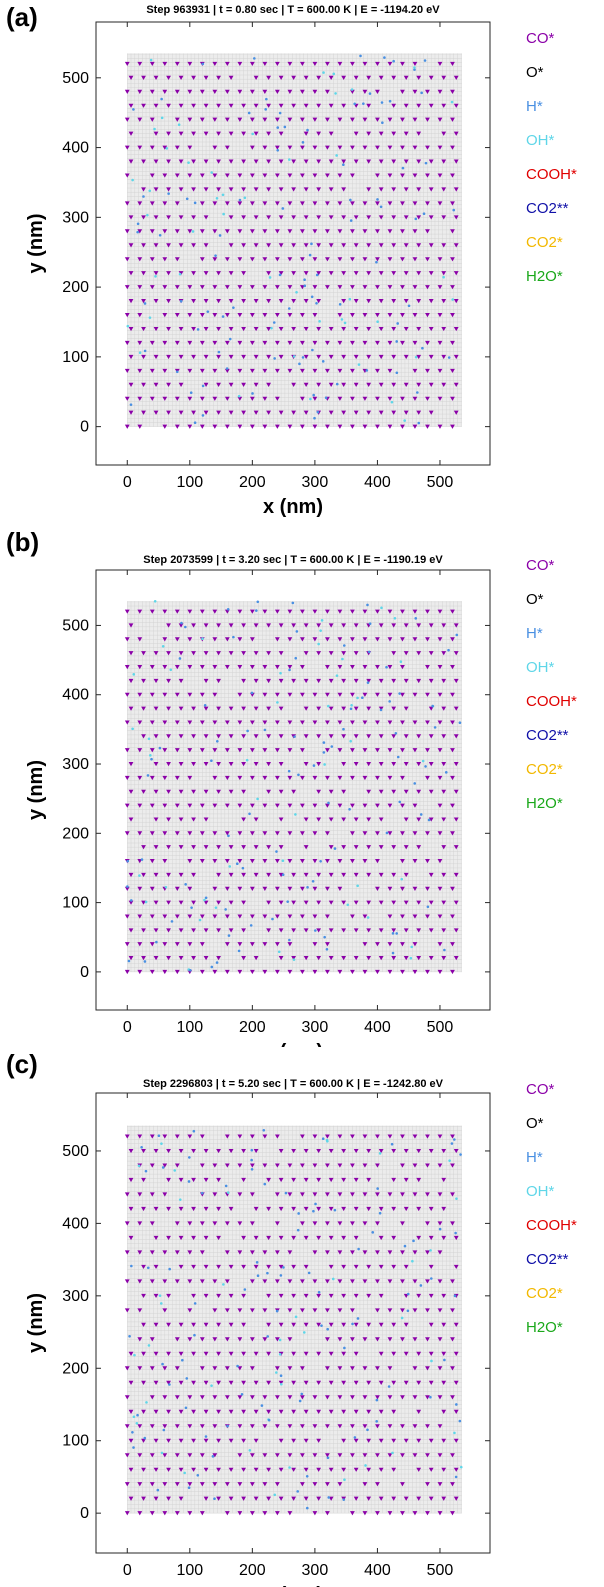 The width and height of the screenshot is (604, 1587). Describe the element at coordinates (315, 1570) in the screenshot. I see `x-tick-label: 300` at that location.